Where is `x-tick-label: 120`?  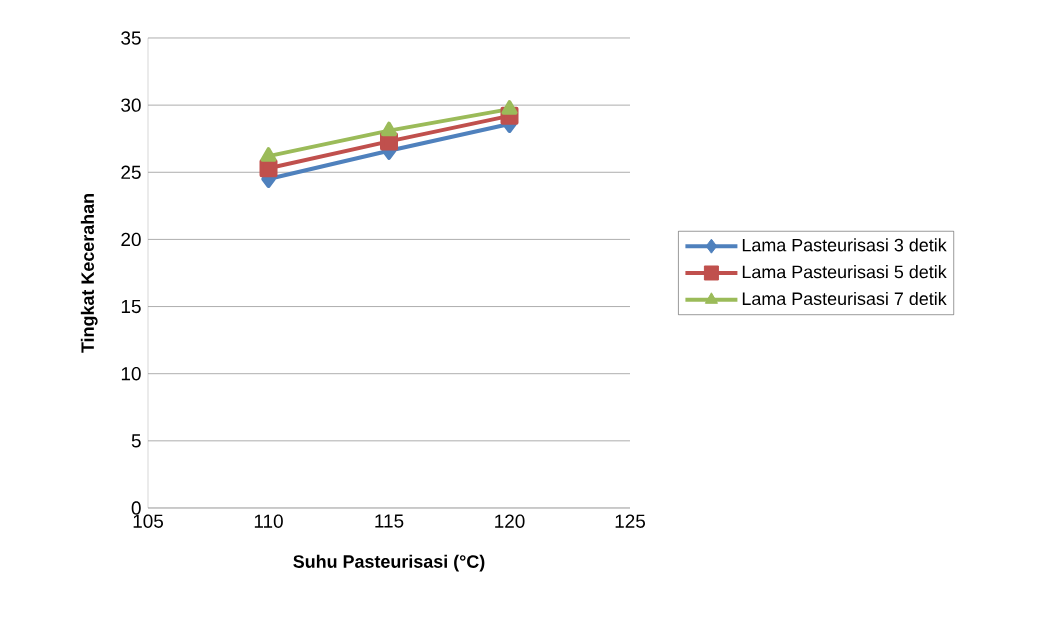
x-tick-label: 120 is located at coordinates (510, 521).